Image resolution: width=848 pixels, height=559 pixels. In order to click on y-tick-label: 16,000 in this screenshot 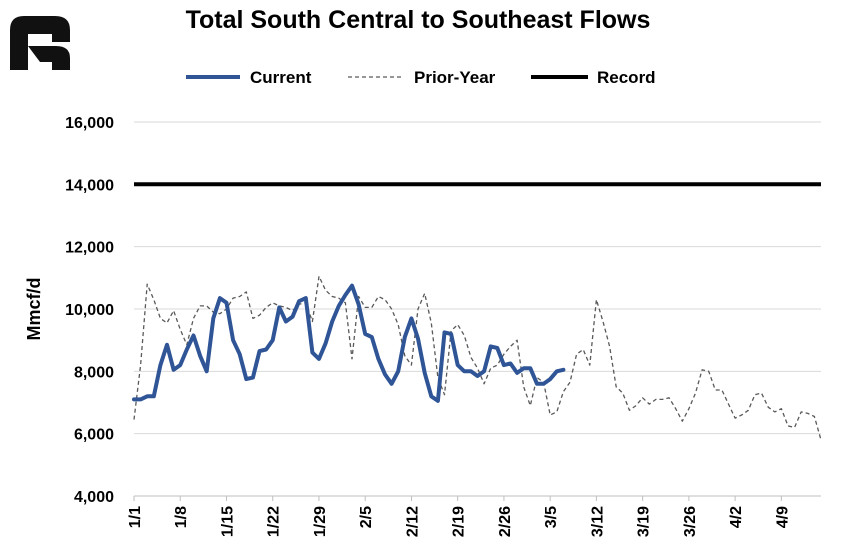, I will do `click(89, 123)`.